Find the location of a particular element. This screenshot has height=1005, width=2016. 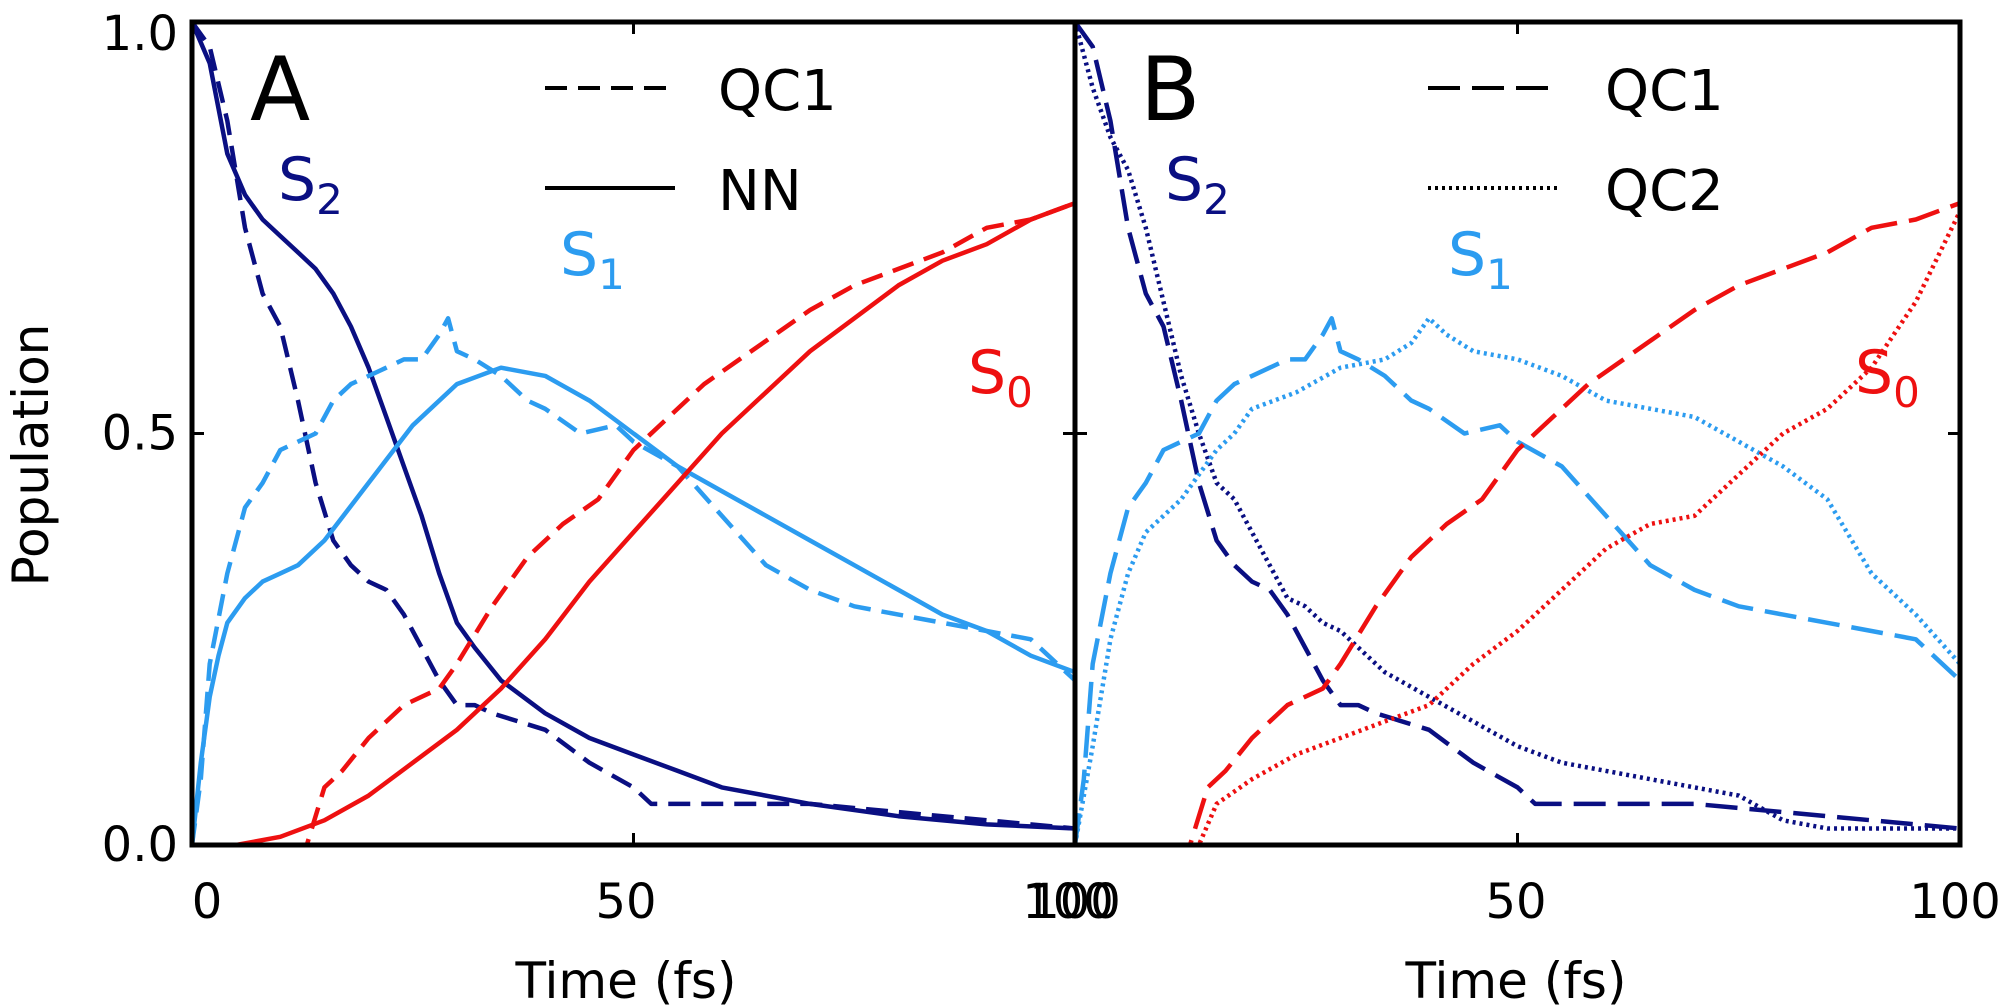

panel-a-x-tick-label: 100 is located at coordinates (1068, 902).